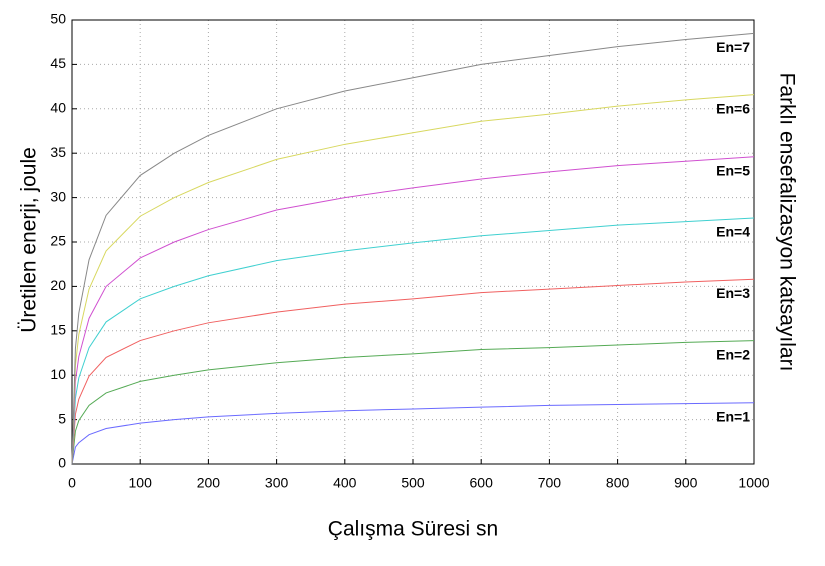  What do you see at coordinates (58, 196) in the screenshot?
I see `y-tick-label: 30` at bounding box center [58, 196].